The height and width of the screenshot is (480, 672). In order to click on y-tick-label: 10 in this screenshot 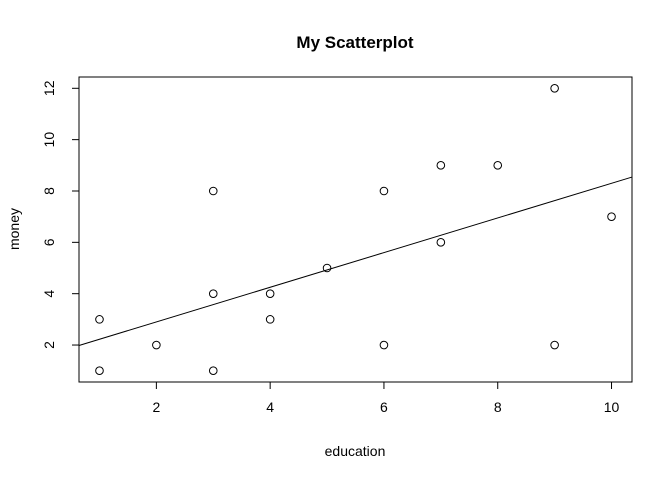, I will do `click(49, 140)`.